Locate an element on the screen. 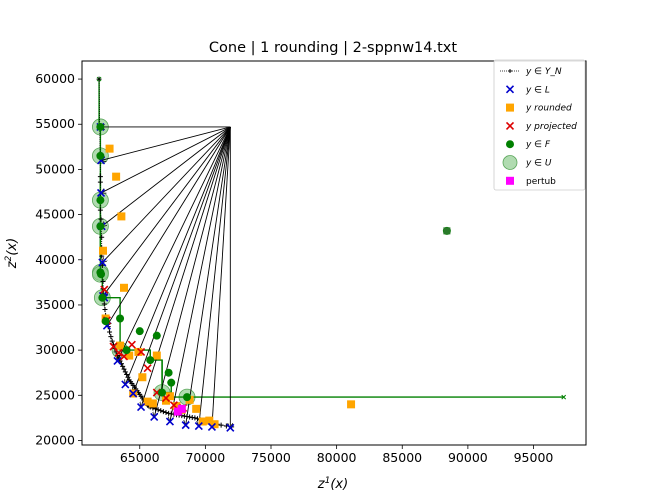 The image size is (650, 500). legend-marker-projected is located at coordinates (510, 125).